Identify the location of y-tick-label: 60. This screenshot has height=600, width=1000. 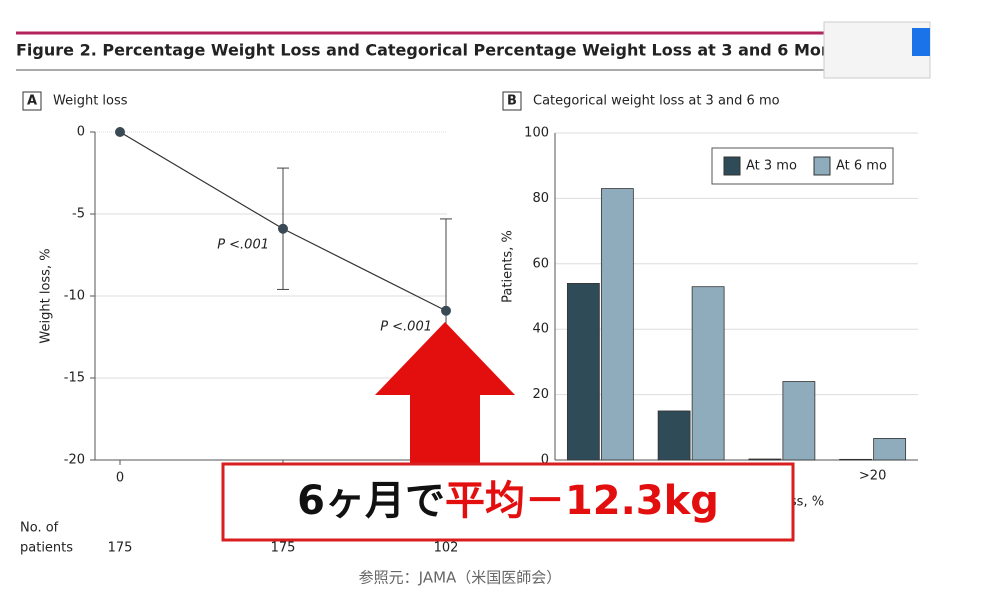
(540, 263).